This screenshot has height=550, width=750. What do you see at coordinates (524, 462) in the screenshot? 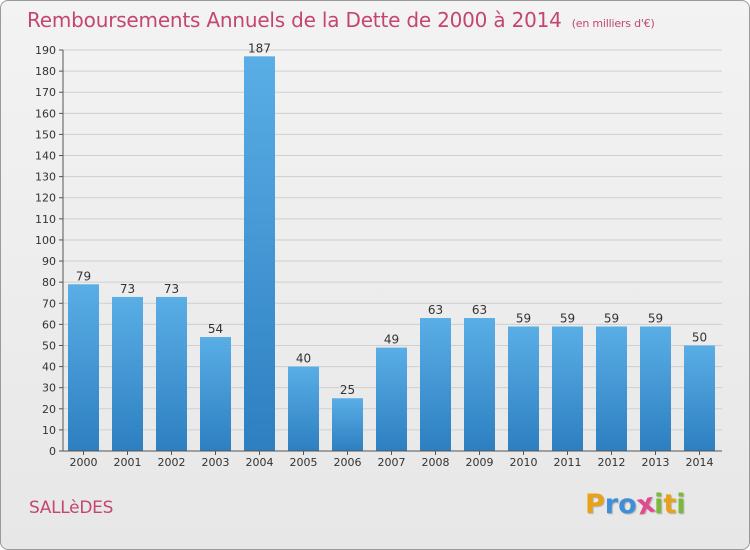
I see `x-tick-label: 2010` at bounding box center [524, 462].